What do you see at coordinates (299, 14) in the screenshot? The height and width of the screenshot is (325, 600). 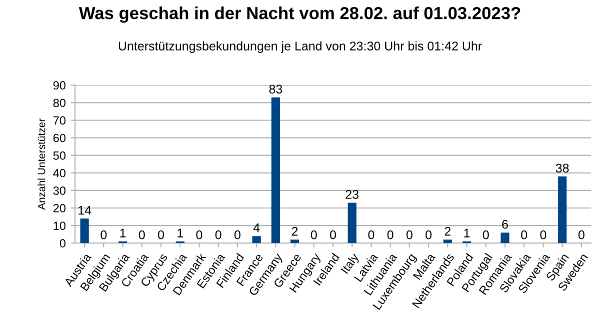 I see `chart-title: Was geschah in der Nacht vom 28.02. auf 01.03.2023?` at bounding box center [299, 14].